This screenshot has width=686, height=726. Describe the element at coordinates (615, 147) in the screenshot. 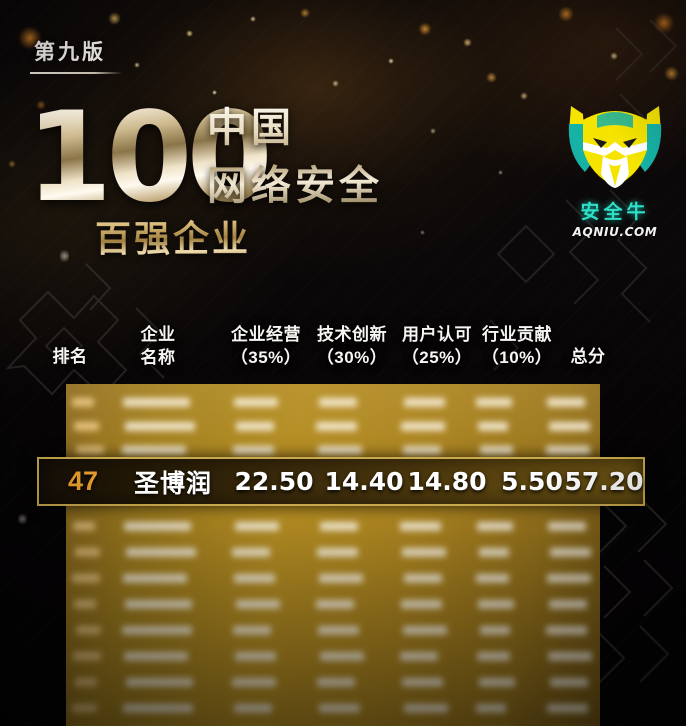

I see `bull-mask-icon` at that location.